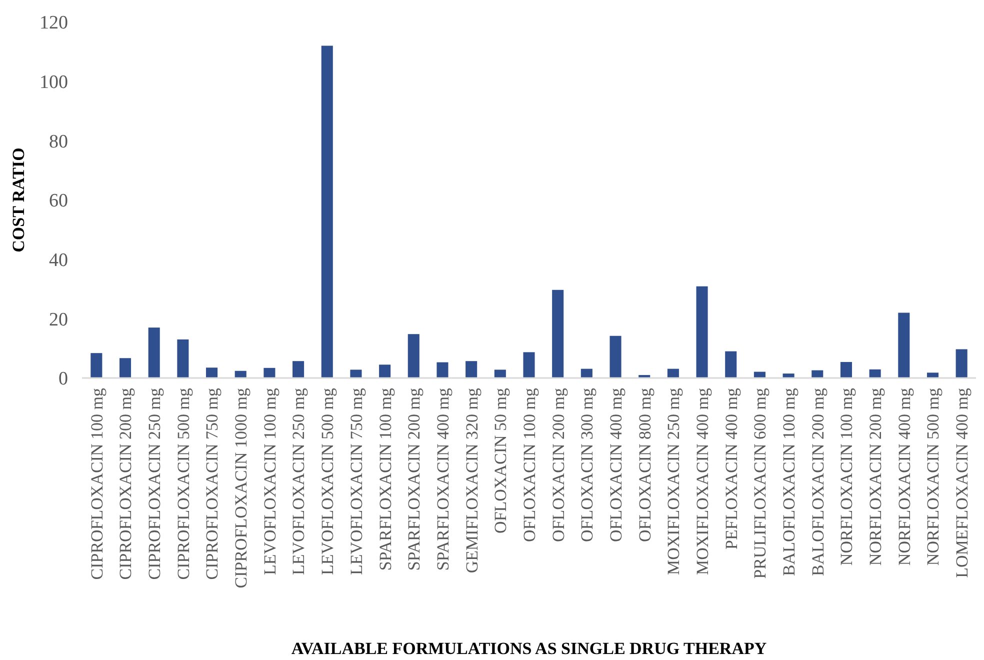 This screenshot has width=984, height=660. What do you see at coordinates (54, 82) in the screenshot?
I see `y-tick-label: 100` at bounding box center [54, 82].